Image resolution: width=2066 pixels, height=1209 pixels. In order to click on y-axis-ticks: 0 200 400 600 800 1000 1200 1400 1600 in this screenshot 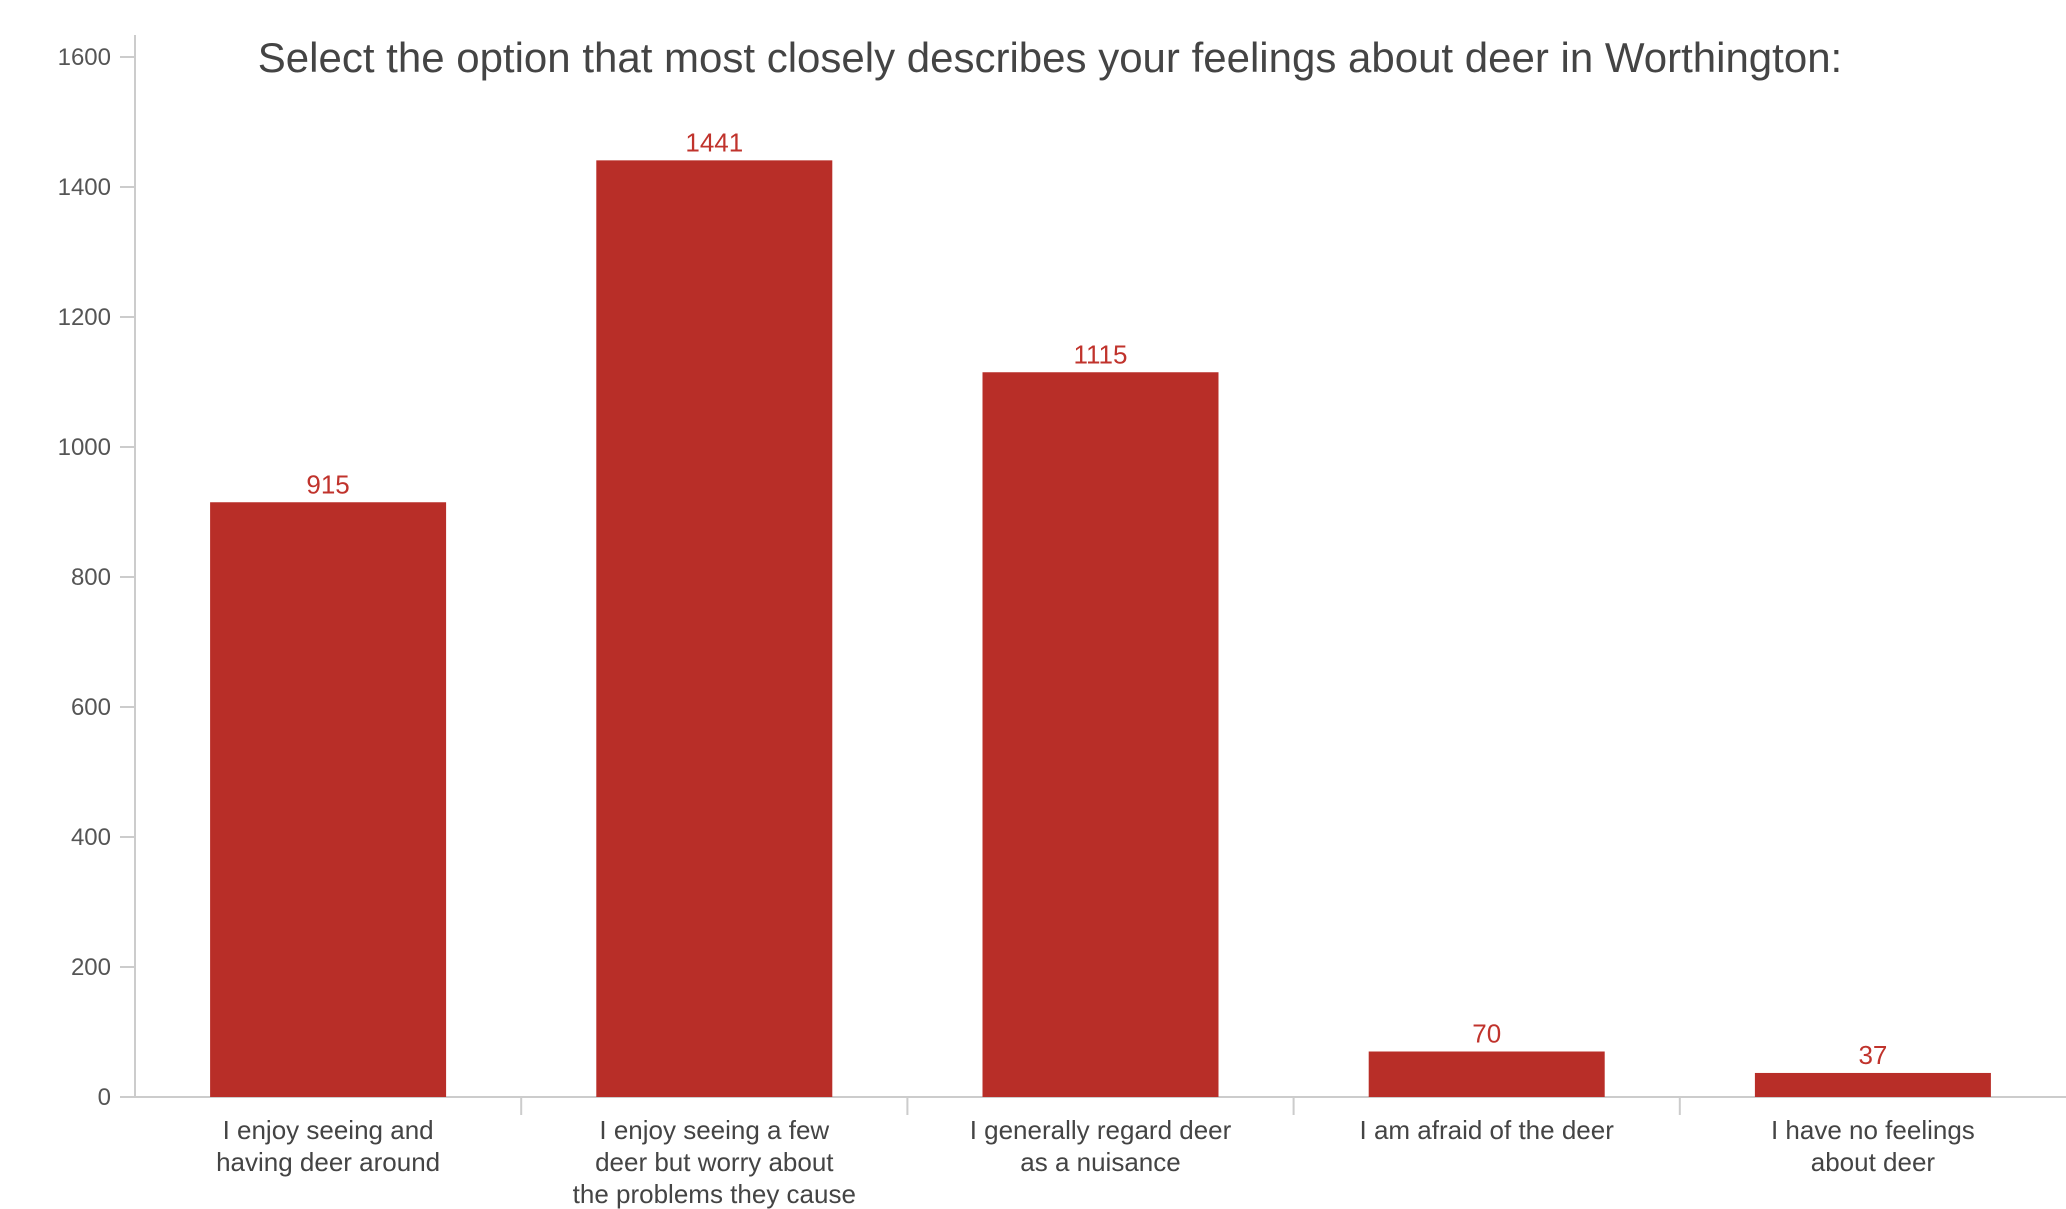, I will do `click(96, 577)`.